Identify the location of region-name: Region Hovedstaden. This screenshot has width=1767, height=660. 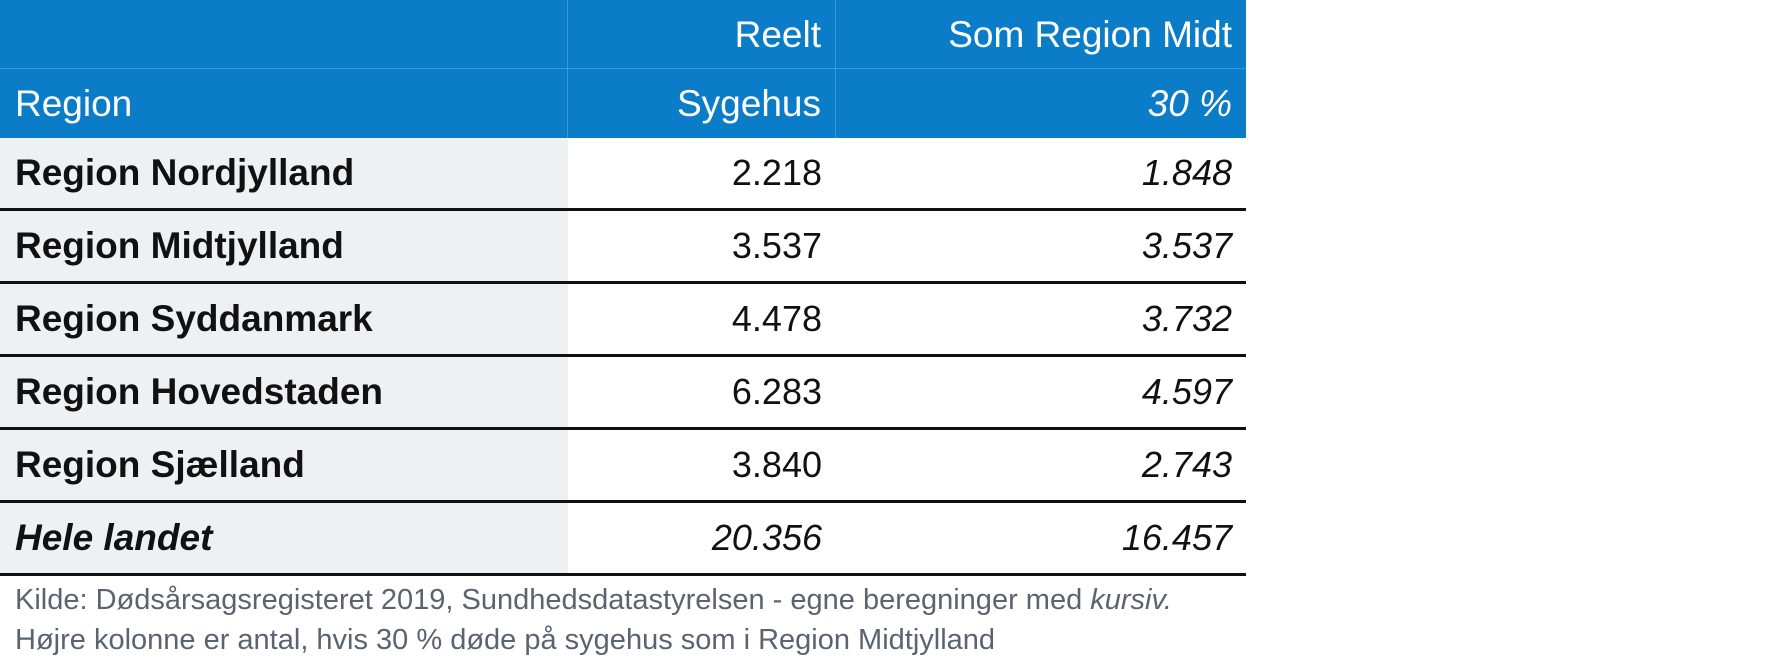
(284, 392).